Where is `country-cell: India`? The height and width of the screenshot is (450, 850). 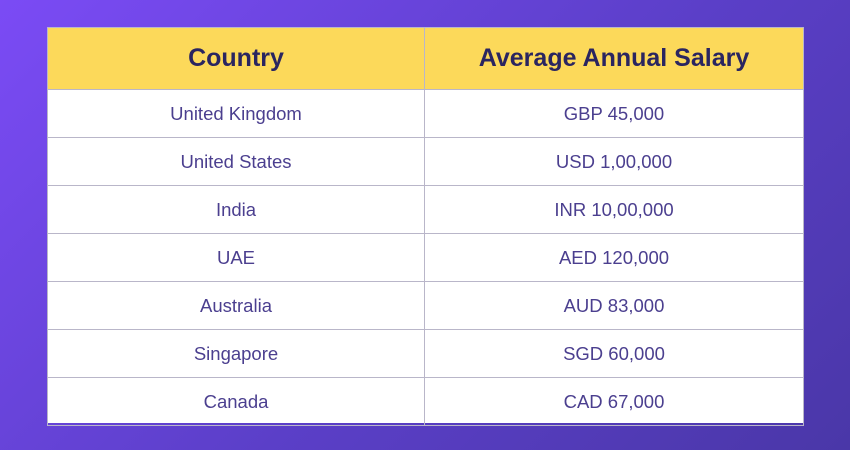 country-cell: India is located at coordinates (236, 209).